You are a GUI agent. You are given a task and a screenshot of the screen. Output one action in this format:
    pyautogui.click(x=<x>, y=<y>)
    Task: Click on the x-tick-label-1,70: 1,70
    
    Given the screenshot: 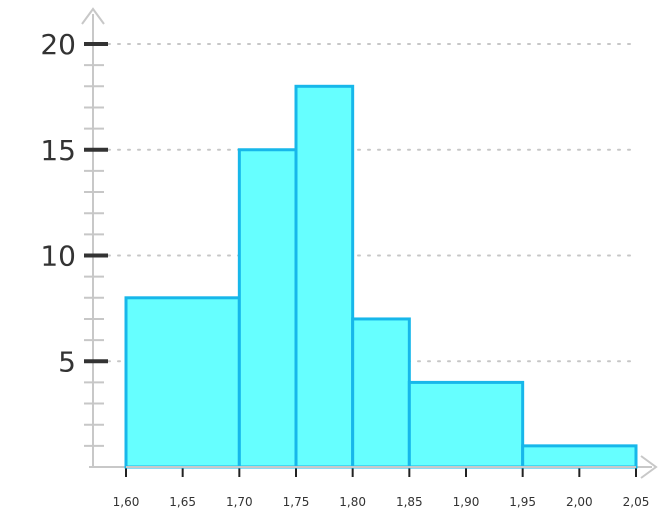 What is the action you would take?
    pyautogui.click(x=239, y=502)
    